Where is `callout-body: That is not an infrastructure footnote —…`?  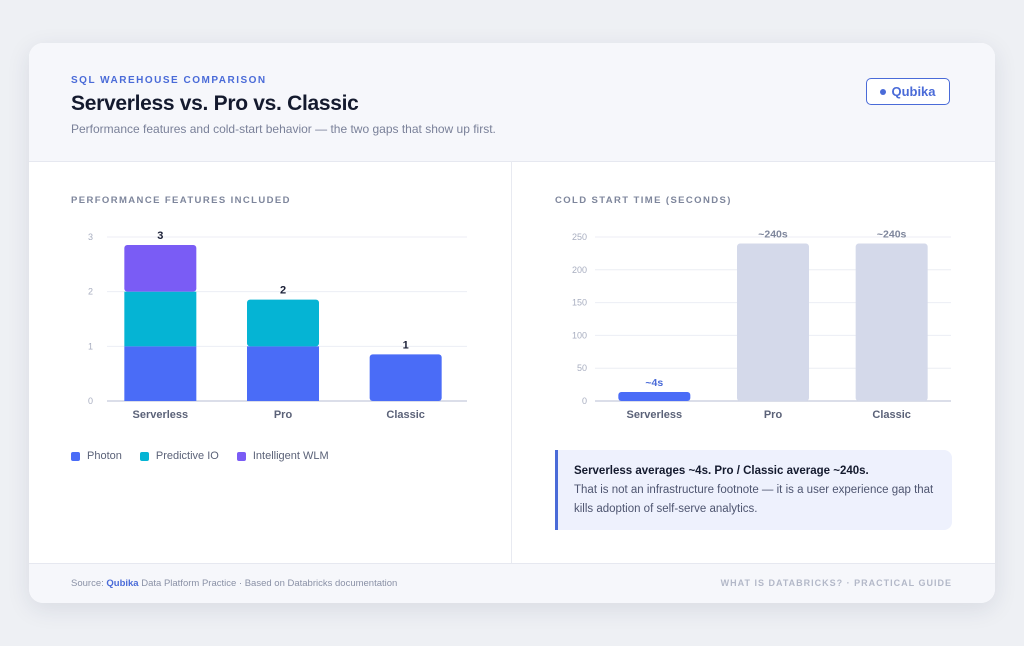 callout-body: That is not an infrastructure footnote —… is located at coordinates (754, 499).